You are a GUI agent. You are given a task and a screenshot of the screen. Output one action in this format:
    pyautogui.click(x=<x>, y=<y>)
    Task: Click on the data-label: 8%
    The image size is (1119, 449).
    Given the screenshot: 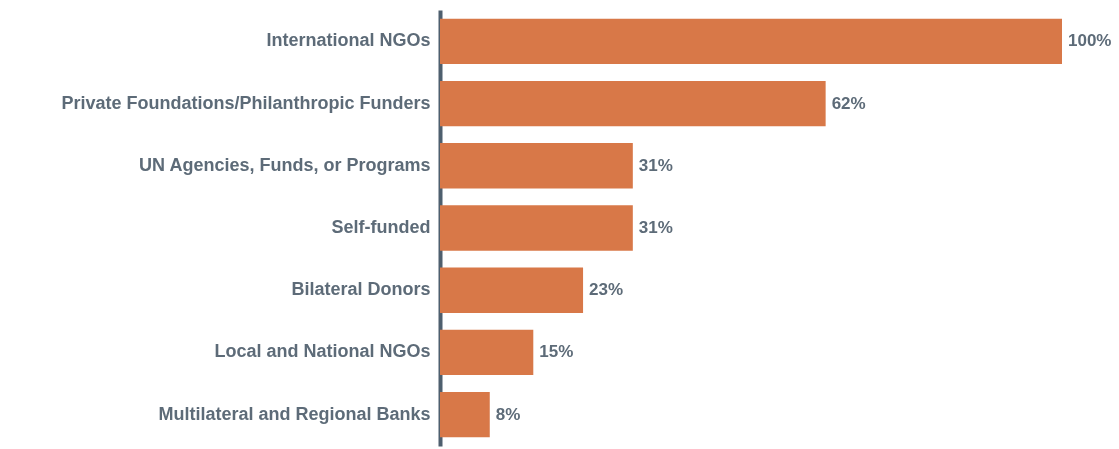 What is the action you would take?
    pyautogui.click(x=508, y=414)
    